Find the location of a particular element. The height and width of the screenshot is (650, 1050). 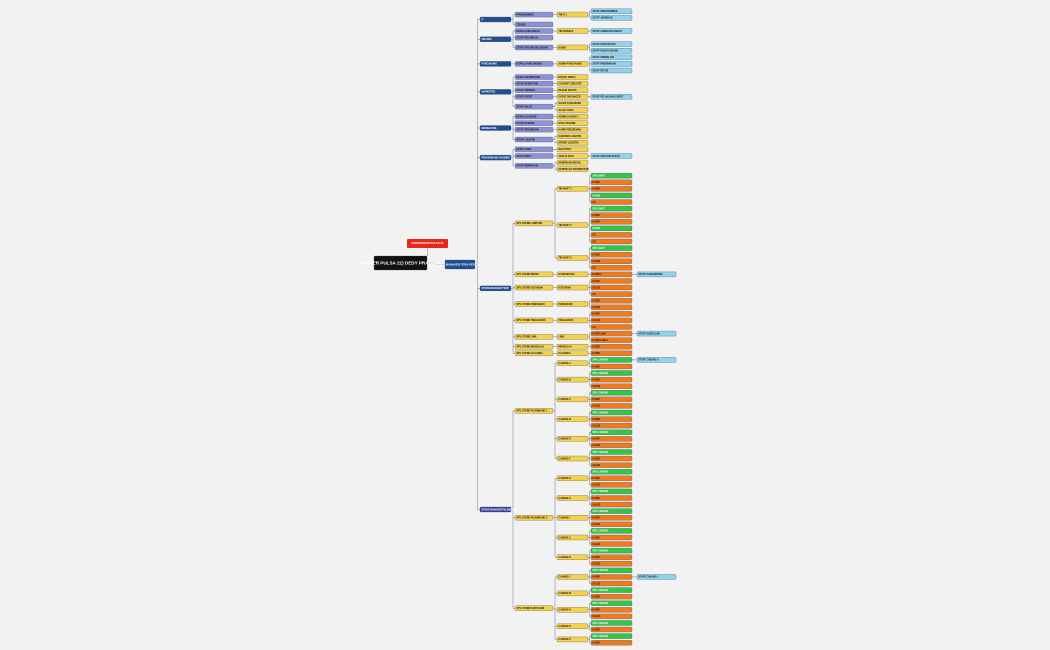

node-label: KASIR METRO is located at coordinates (567, 274).